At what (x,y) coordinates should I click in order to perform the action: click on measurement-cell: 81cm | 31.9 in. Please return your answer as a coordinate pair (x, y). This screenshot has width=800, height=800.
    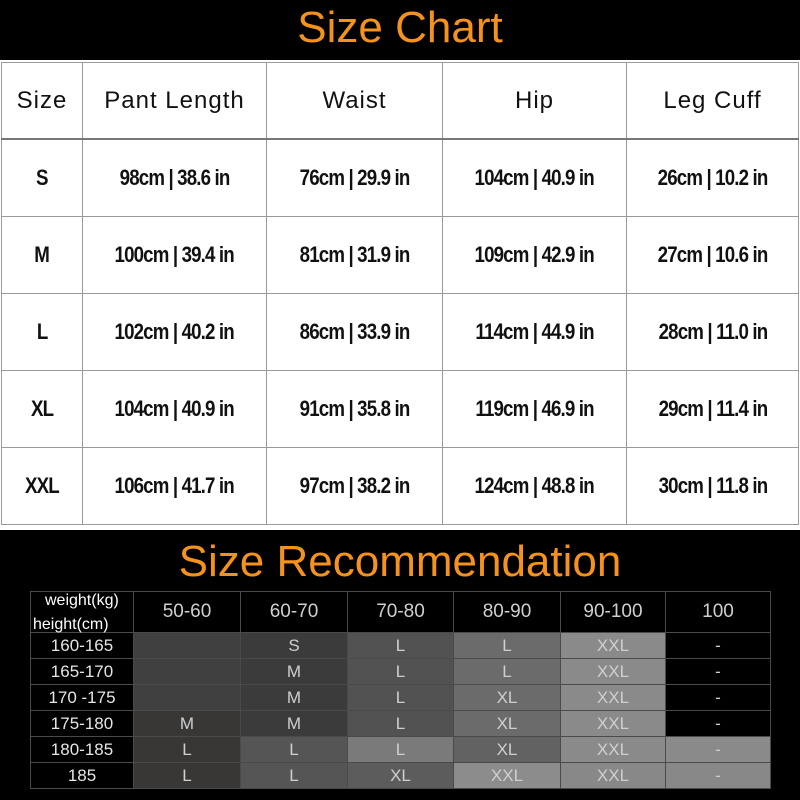
    Looking at the image, I should click on (354, 255).